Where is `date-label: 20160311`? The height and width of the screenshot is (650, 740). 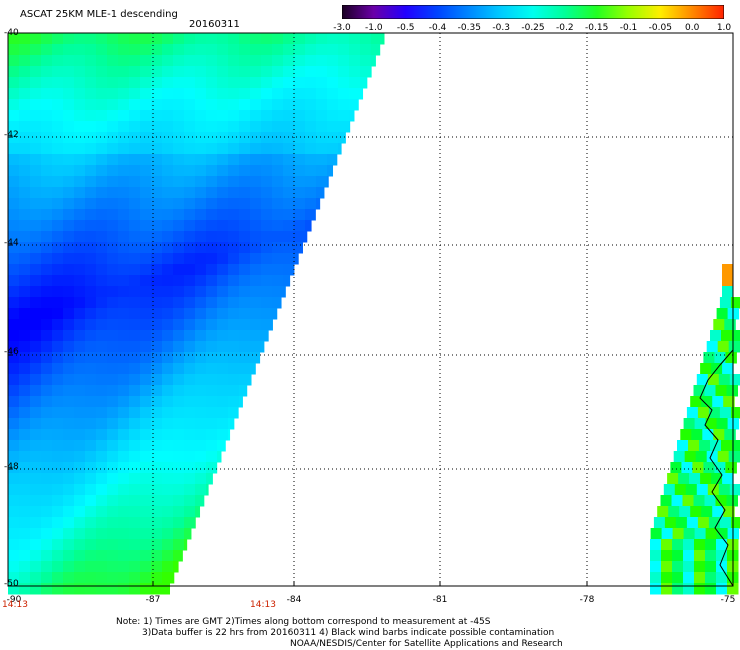 date-label: 20160311 is located at coordinates (214, 24).